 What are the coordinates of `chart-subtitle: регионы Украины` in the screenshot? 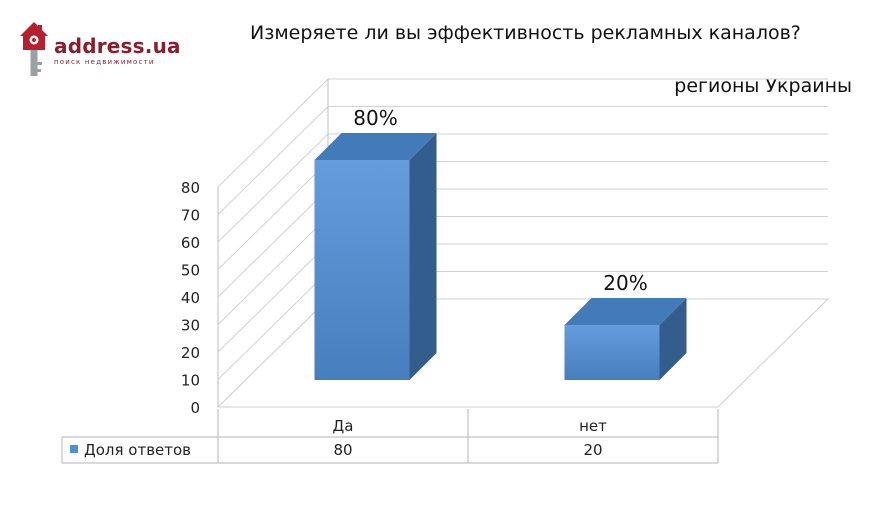 It's located at (763, 86).